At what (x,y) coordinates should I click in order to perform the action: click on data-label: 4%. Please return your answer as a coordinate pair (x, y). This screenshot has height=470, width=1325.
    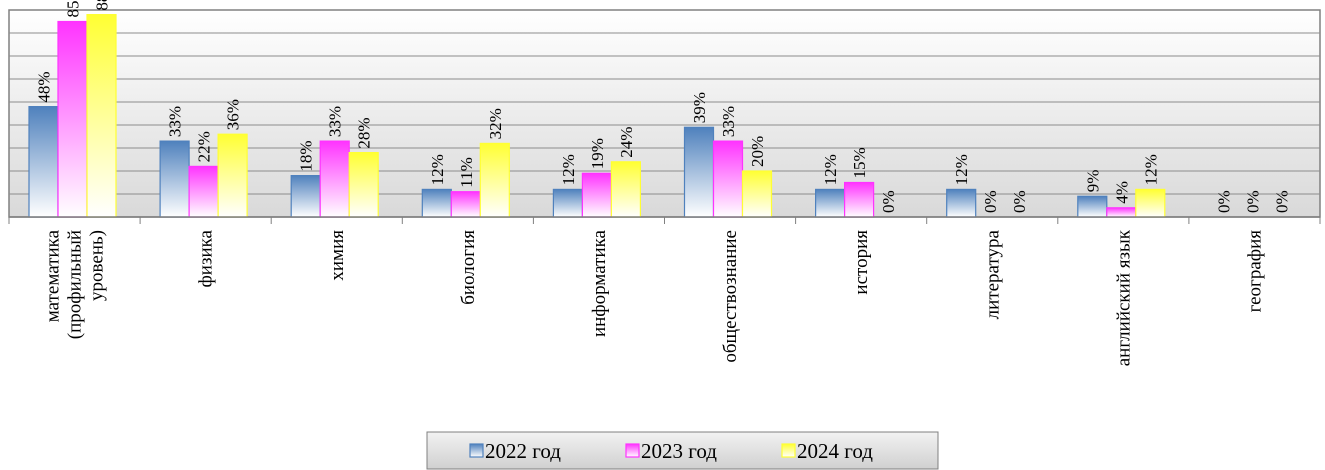
    Looking at the image, I should click on (1121, 192).